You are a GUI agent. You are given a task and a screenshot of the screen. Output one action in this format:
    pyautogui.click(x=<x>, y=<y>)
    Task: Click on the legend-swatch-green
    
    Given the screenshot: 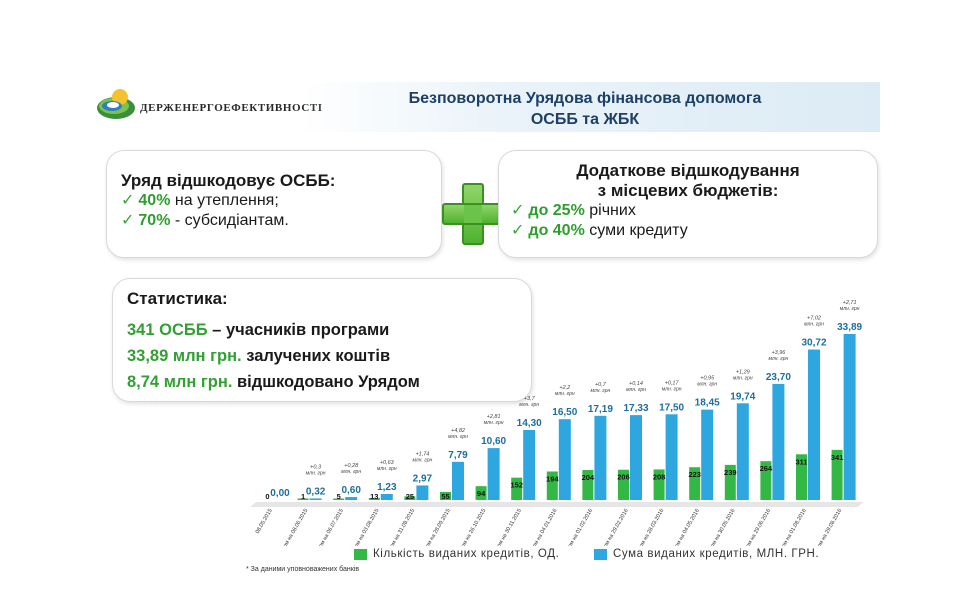 What is the action you would take?
    pyautogui.click(x=360, y=554)
    